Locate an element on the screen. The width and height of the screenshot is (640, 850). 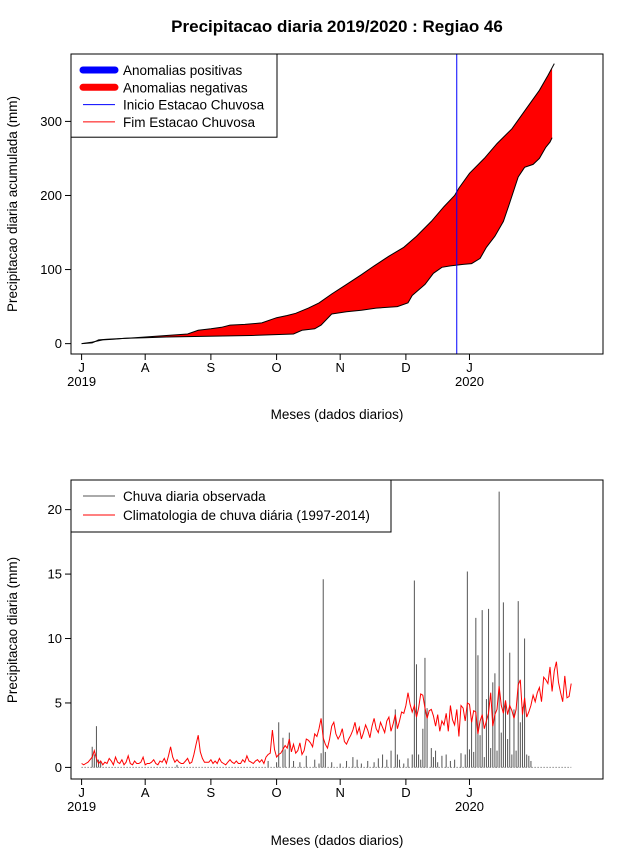
legend-label: Climatologia de chuva diária (1997-2014) is located at coordinates (246, 515).